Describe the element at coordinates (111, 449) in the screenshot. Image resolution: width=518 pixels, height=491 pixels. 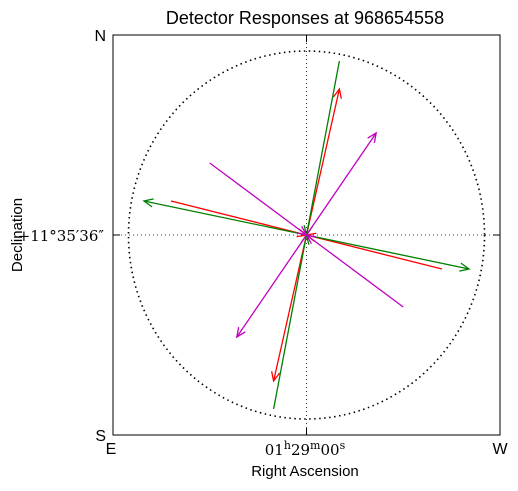
I see `east-label: E` at that location.